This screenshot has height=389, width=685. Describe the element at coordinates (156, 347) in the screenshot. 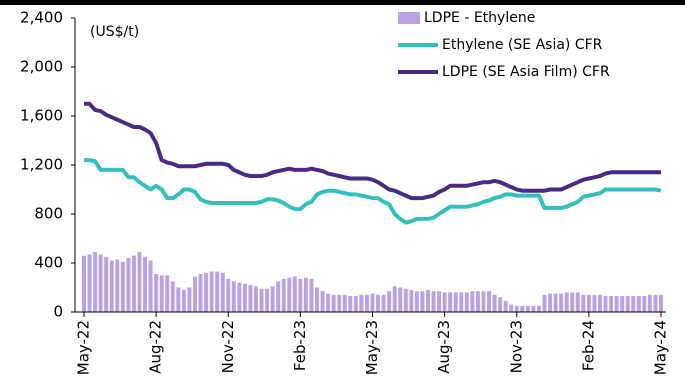

I see `x-tick-label: Aug-22` at that location.